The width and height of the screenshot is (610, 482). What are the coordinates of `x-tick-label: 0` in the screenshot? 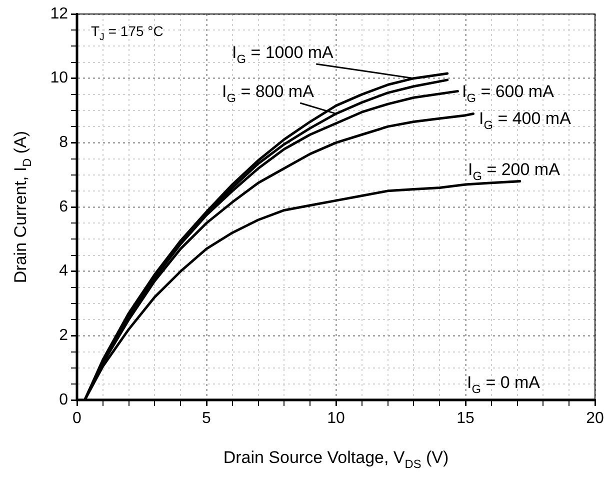 It's located at (77, 419).